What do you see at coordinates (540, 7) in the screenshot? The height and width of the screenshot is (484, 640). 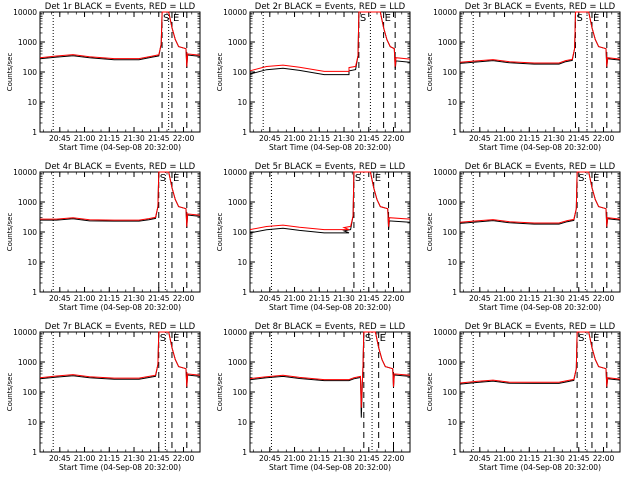 I see `panel-title: Det 3r BLACK = Events, RED = LLD` at bounding box center [540, 7].